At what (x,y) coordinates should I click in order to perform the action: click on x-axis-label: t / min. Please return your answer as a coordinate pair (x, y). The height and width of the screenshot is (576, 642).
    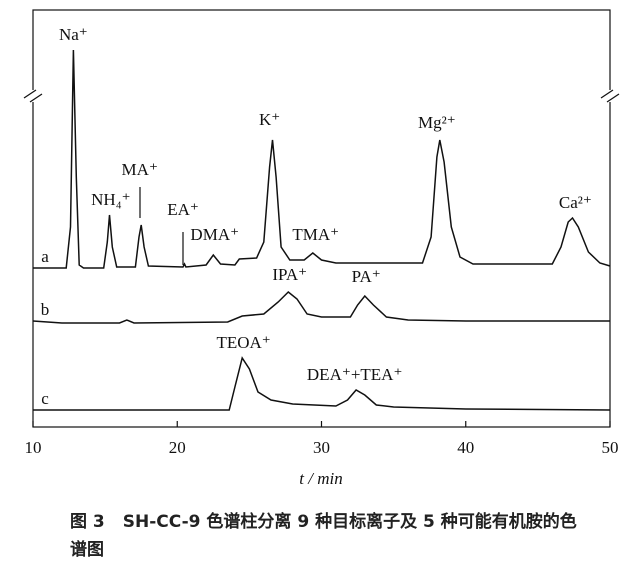
    Looking at the image, I should click on (320, 478).